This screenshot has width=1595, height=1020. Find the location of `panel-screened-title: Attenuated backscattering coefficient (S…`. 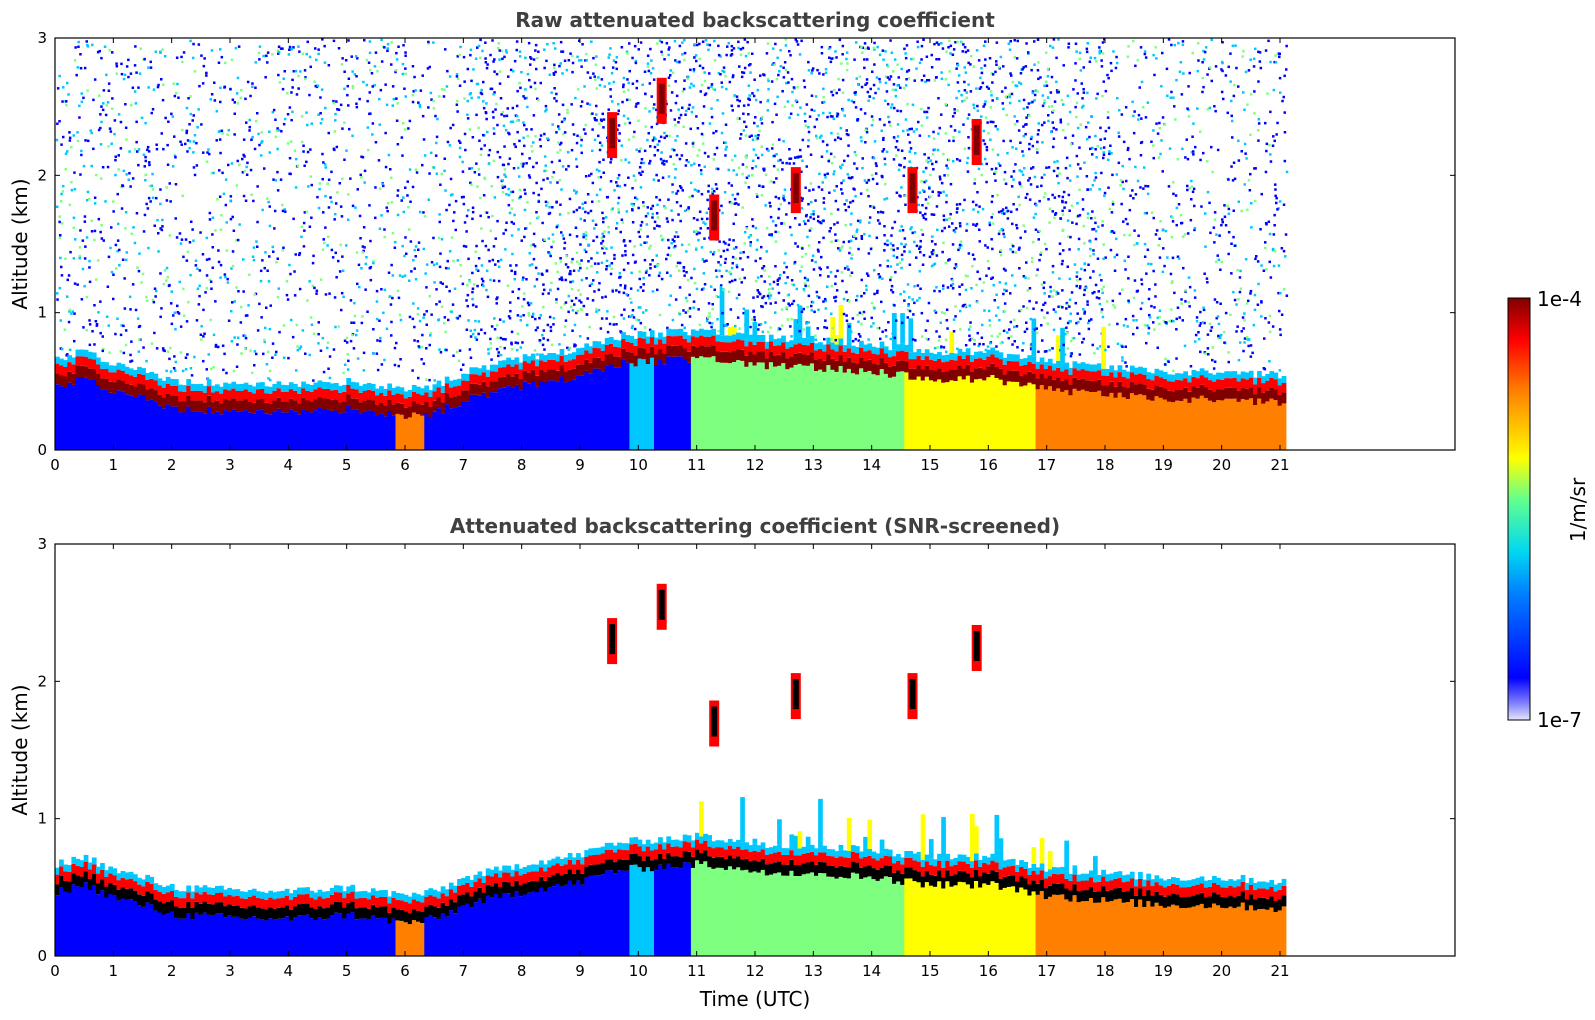

panel-screened-title: Attenuated backscattering coefficient (S… is located at coordinates (755, 526).